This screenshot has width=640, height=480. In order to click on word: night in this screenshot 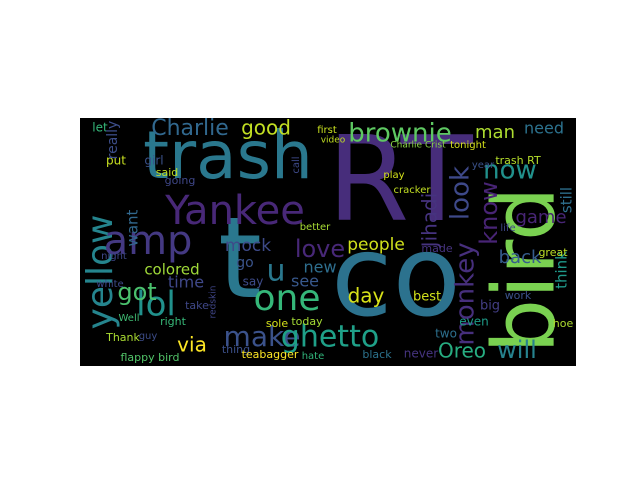, I will do `click(114, 256)`.